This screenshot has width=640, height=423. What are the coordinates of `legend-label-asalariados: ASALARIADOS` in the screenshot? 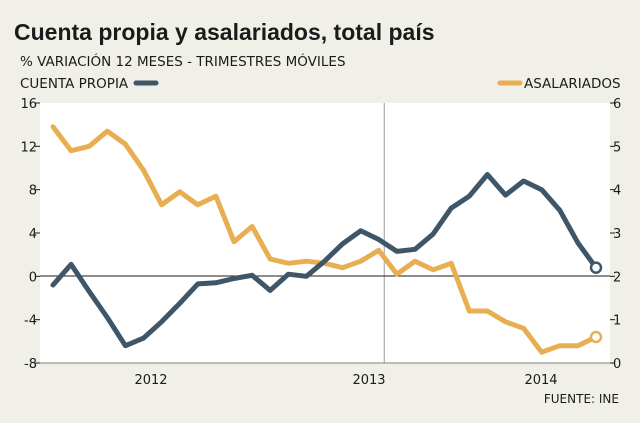 It's located at (572, 84).